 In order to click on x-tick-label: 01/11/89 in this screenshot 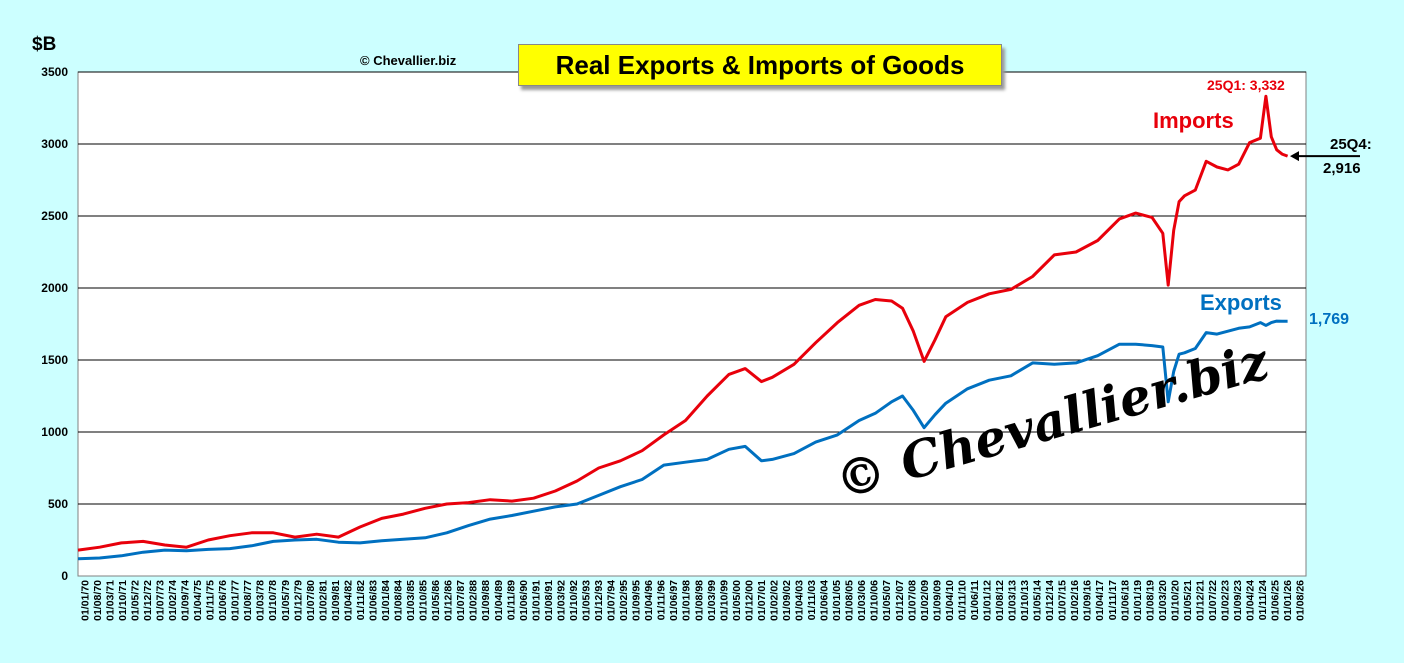, I will do `click(511, 600)`.